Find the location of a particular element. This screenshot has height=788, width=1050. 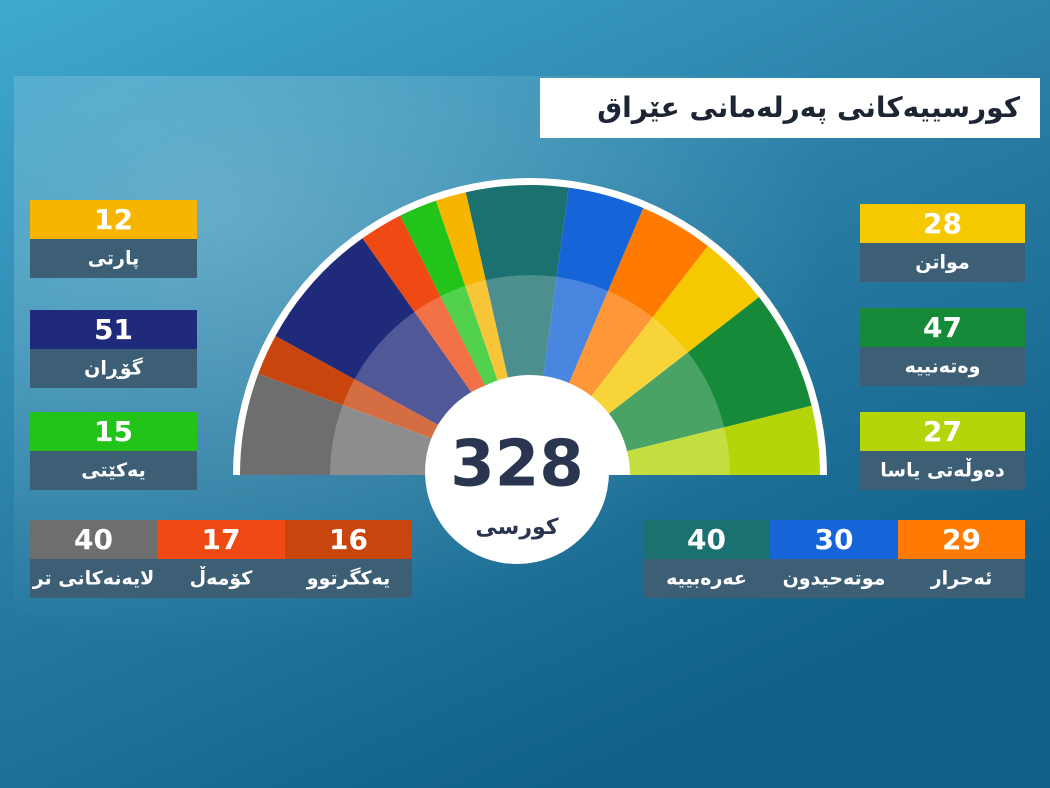

party-seats: 28 is located at coordinates (942, 223).